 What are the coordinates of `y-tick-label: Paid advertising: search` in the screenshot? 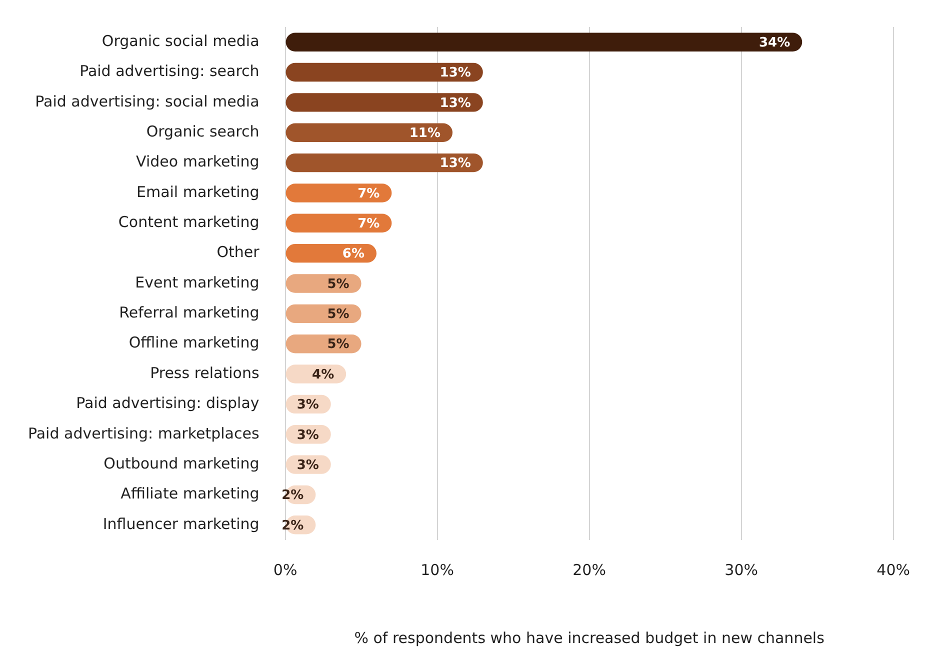 It's located at (170, 71).